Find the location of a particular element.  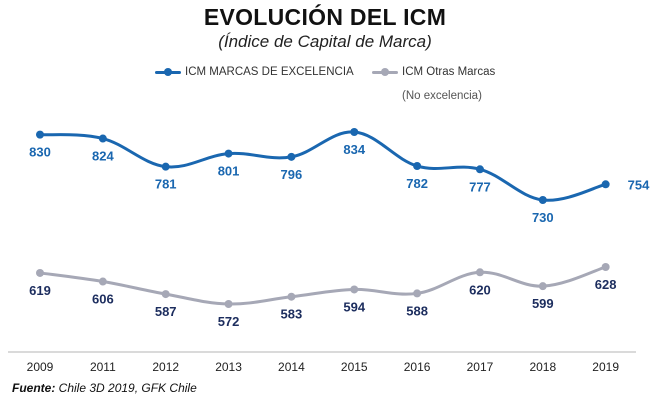

legend-item-otras: ICM Otras Marcas is located at coordinates (433, 72).